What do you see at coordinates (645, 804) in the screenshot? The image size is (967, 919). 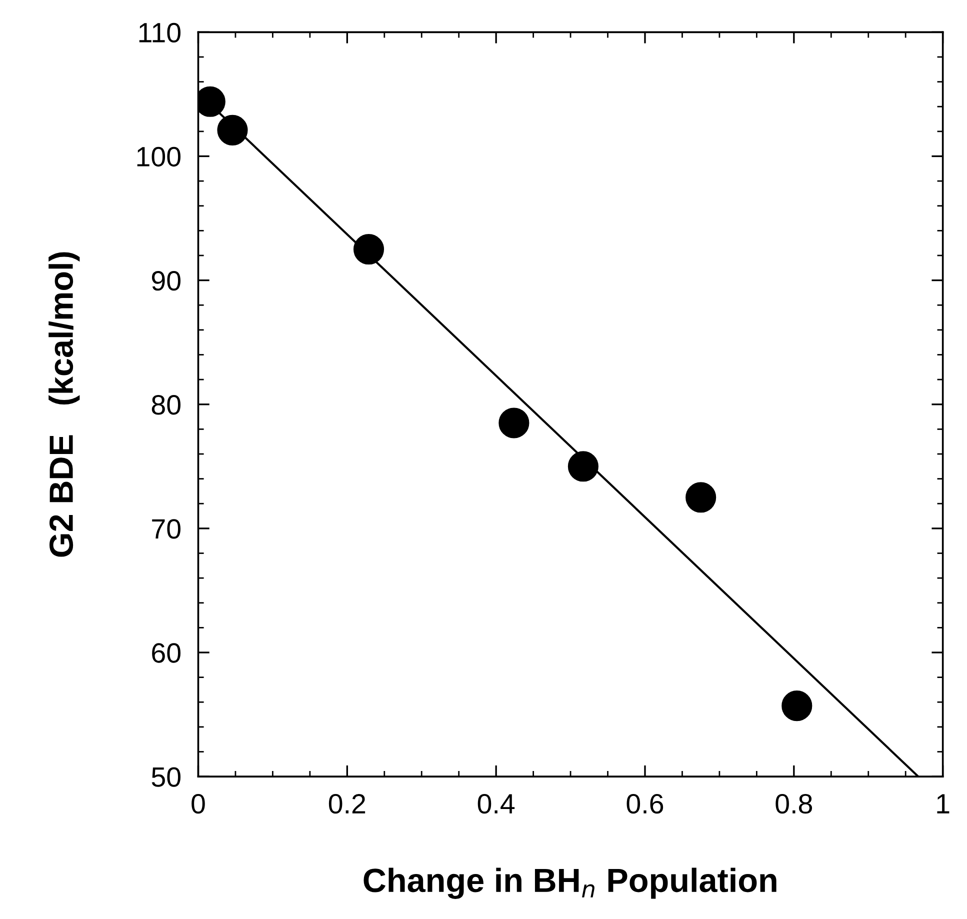 I see `x-tick-label: 0.6` at bounding box center [645, 804].